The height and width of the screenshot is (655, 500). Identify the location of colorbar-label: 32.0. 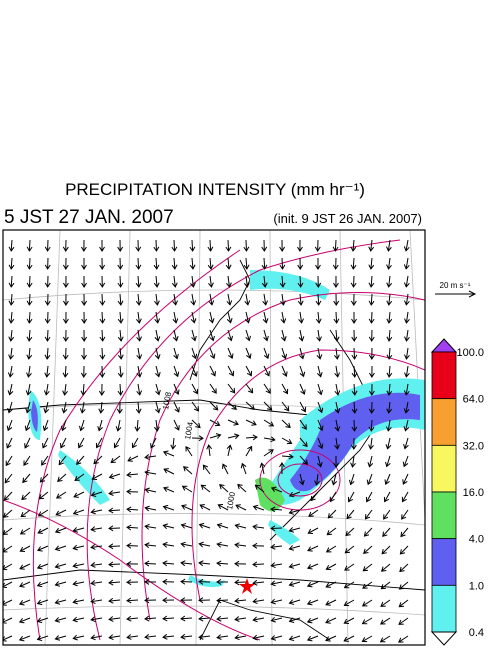
(473, 446).